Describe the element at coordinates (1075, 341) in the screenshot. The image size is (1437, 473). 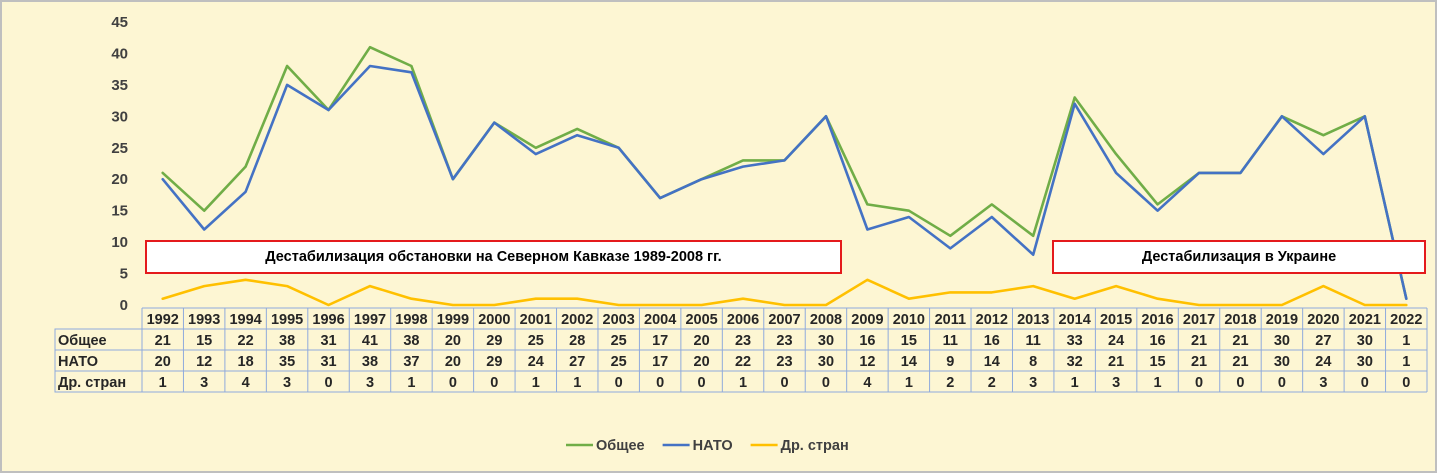
I see `table-cell: 33` at that location.